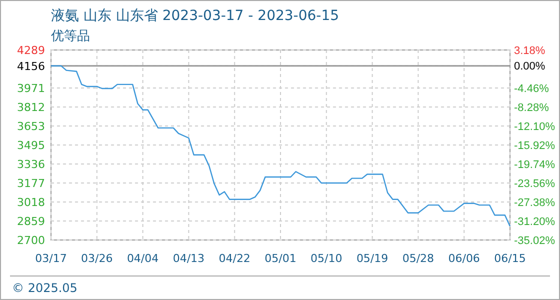 The width and height of the screenshot is (560, 300). I want to click on y-tick-label: 3495, so click(31, 145).